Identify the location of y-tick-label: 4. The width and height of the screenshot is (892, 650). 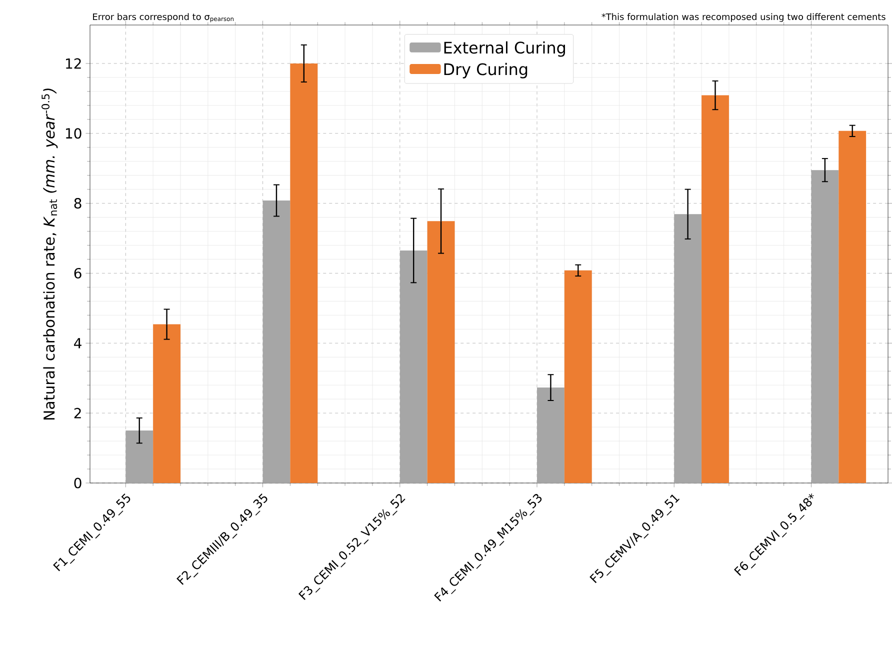
(78, 343).